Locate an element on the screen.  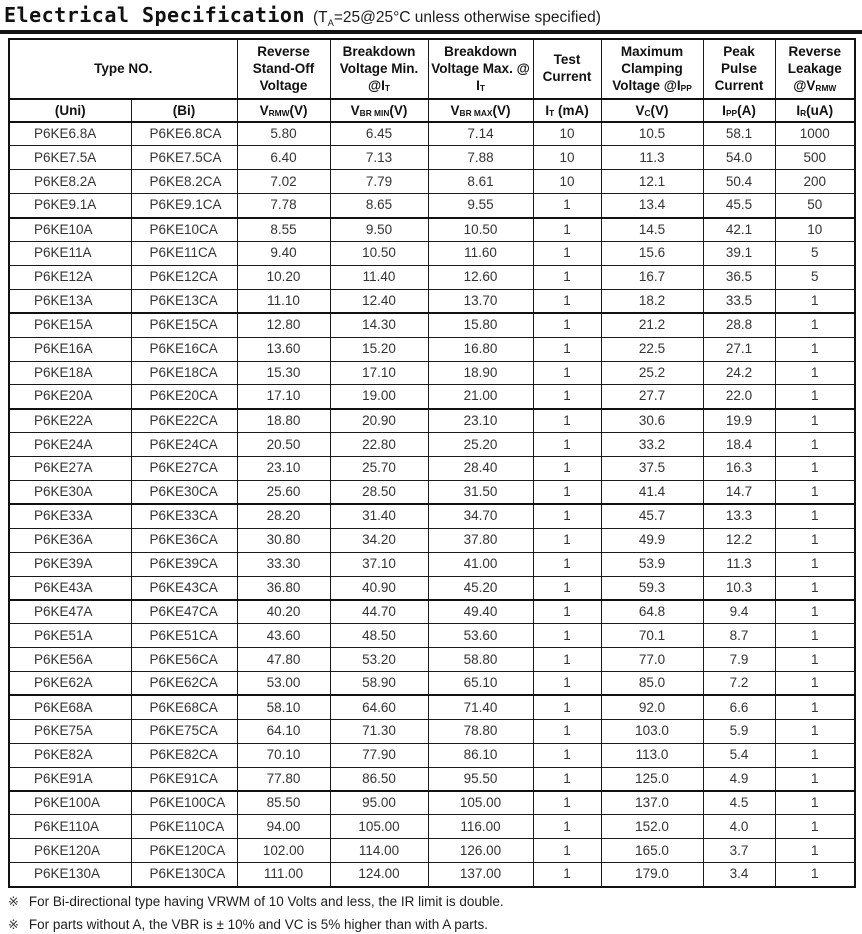
reference-mark-icon: ※ is located at coordinates (13, 901).